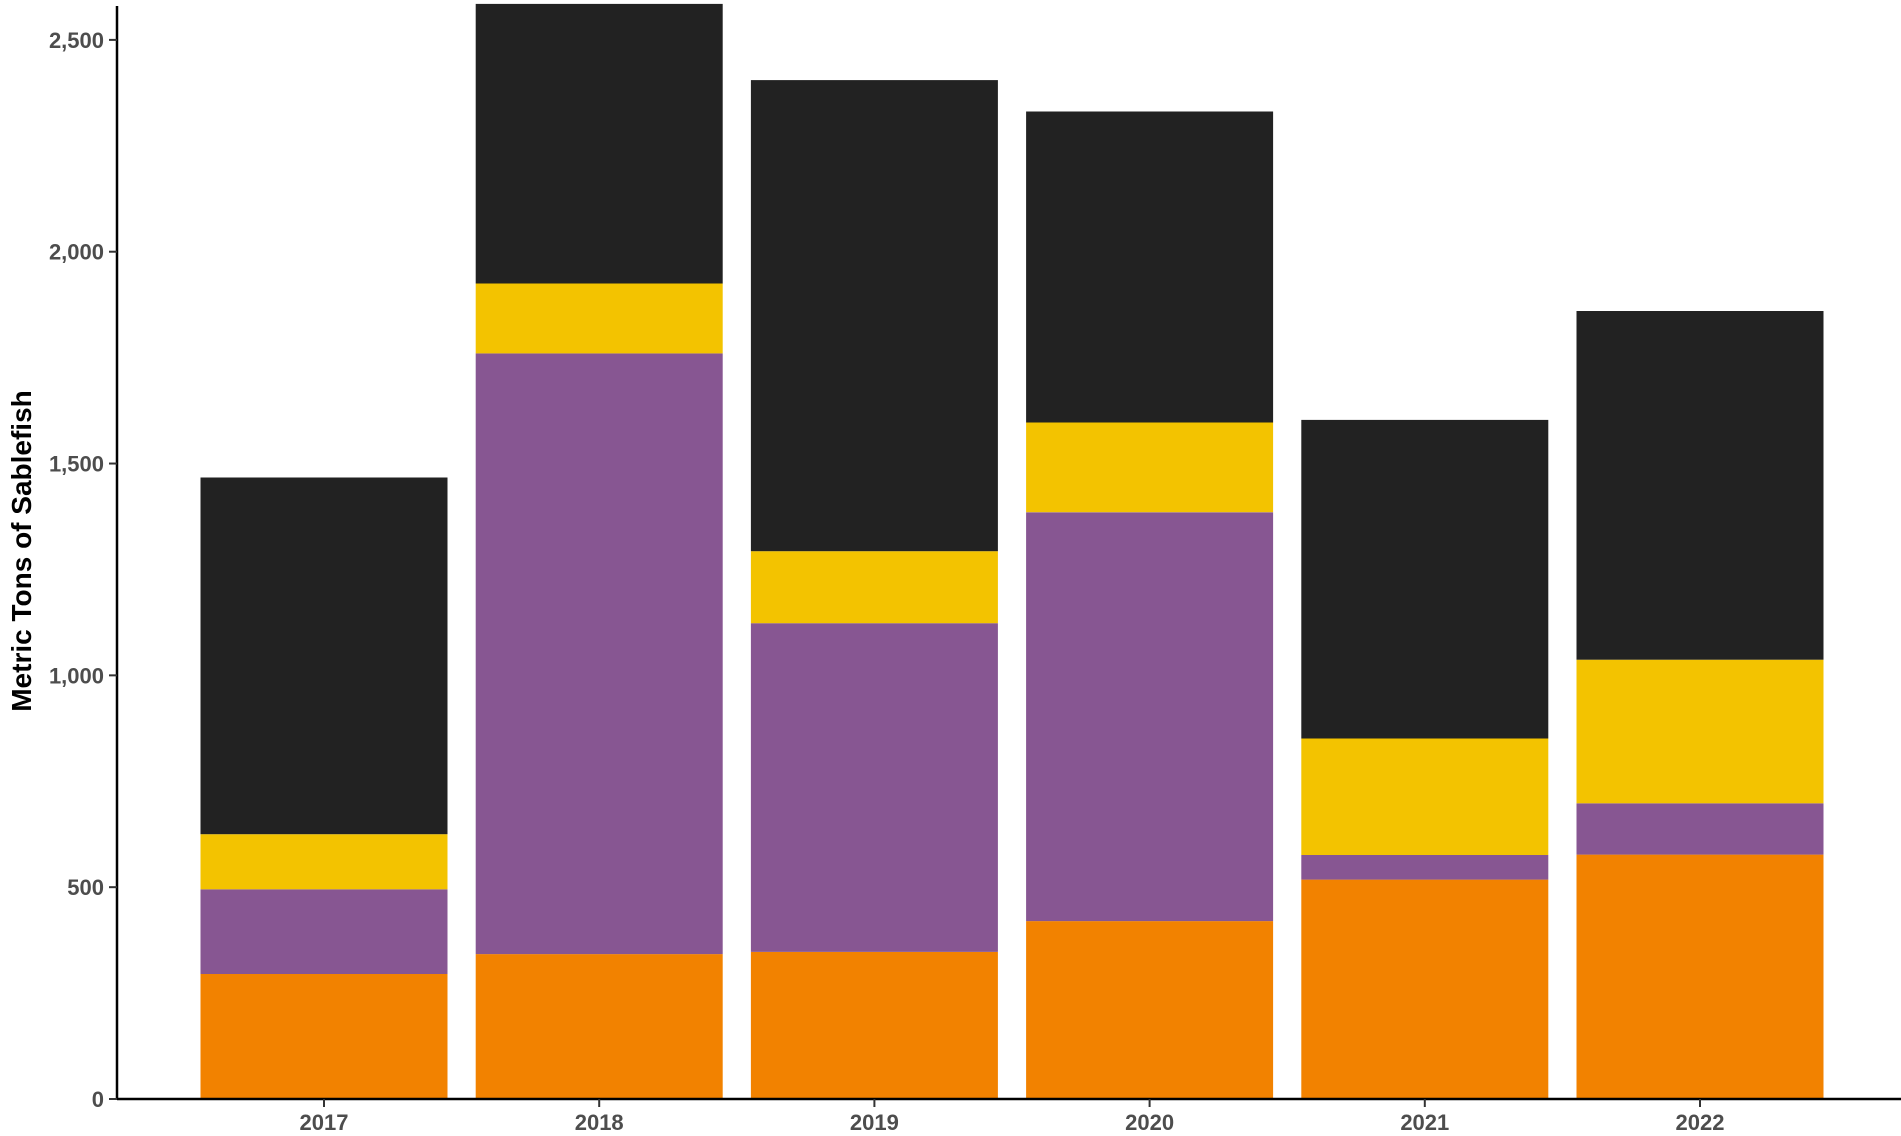  Describe the element at coordinates (76, 675) in the screenshot. I see `y-tick-label: 1,000` at that location.